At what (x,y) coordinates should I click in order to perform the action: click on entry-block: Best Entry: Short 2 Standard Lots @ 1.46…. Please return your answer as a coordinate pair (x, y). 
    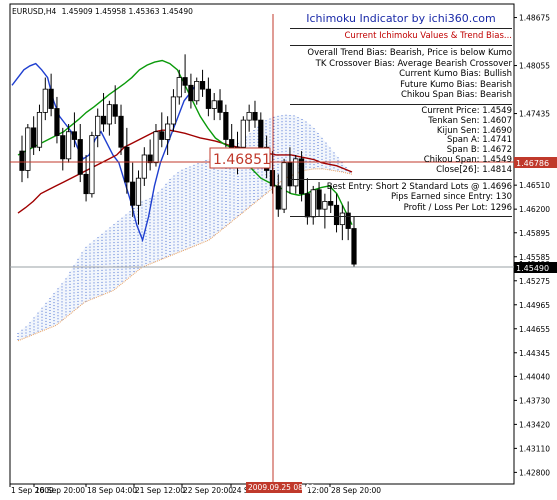
    Looking at the image, I should click on (401, 196).